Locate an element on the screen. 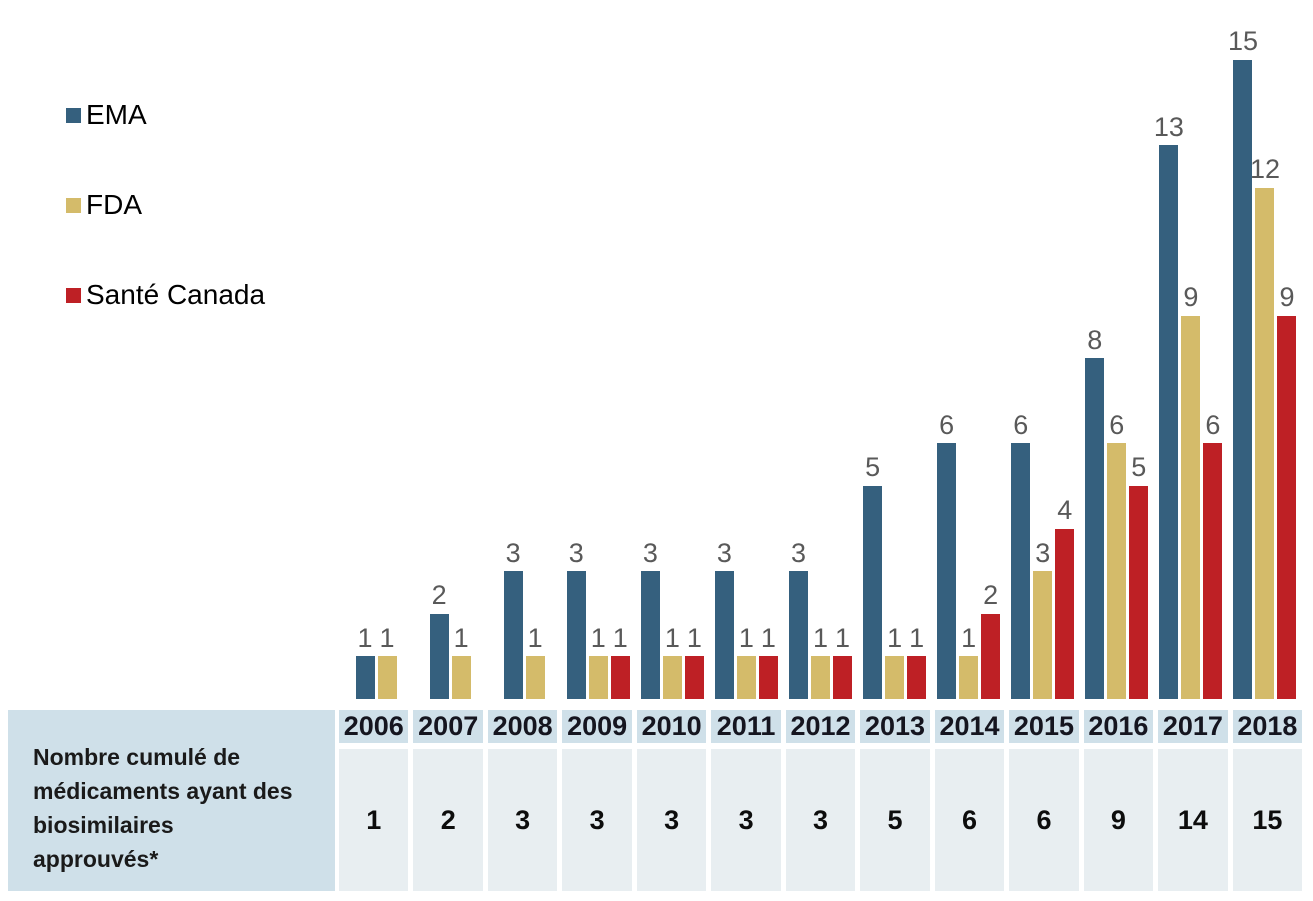 The height and width of the screenshot is (901, 1313). year-value-cell: 9 is located at coordinates (1118, 820).